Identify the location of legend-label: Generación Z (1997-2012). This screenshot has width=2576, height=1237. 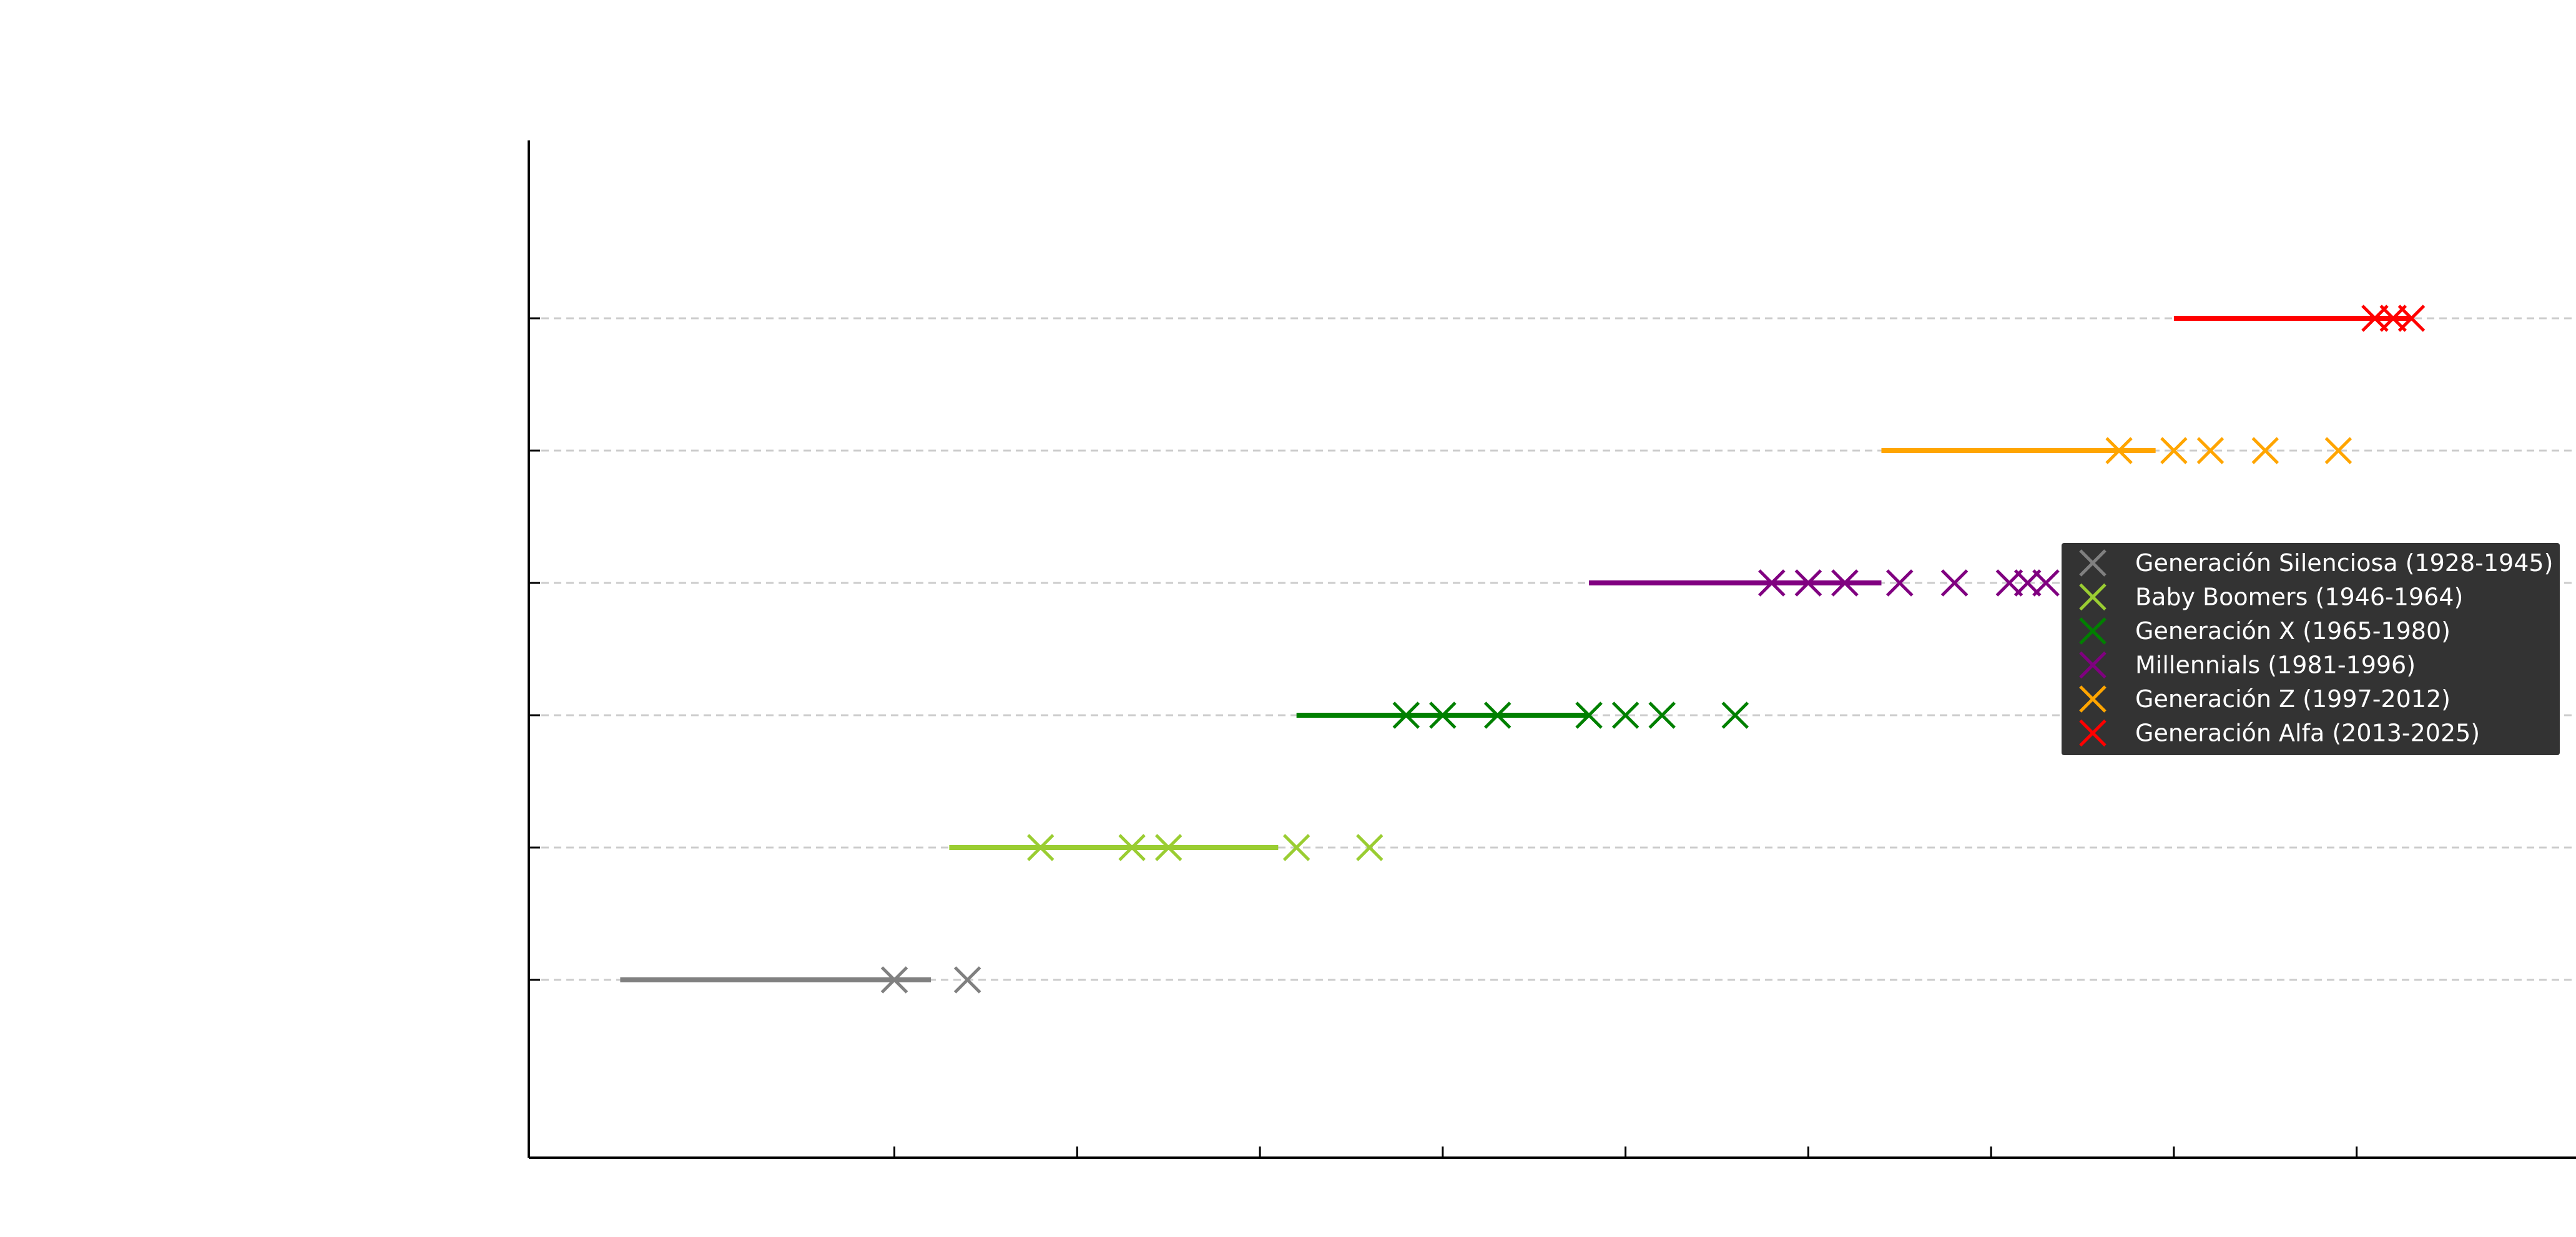
(2293, 699).